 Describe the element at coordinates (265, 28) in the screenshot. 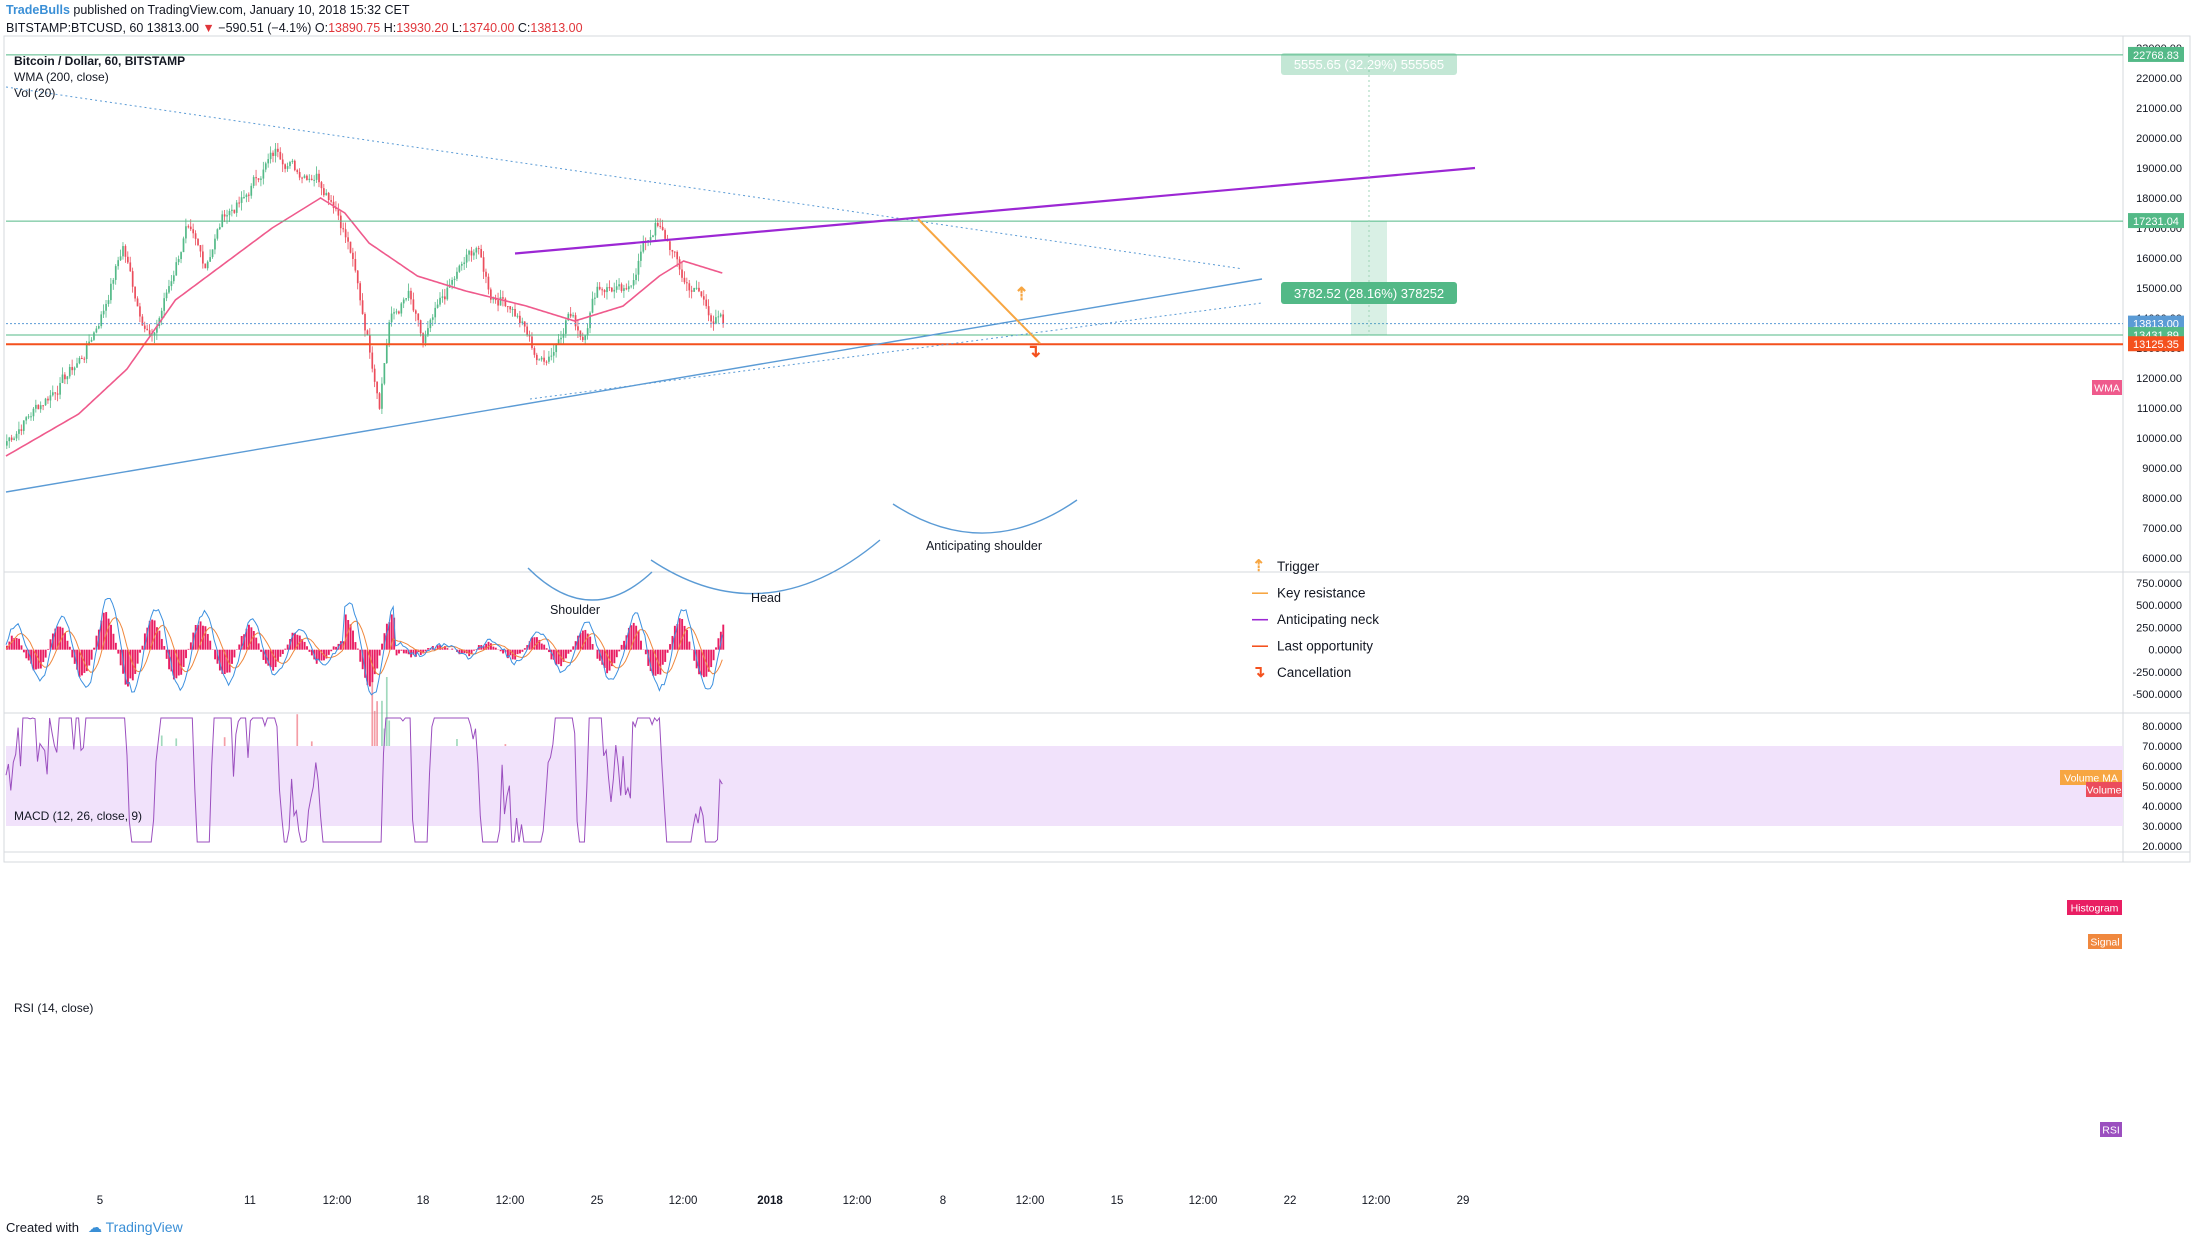

I see `price-change: −590.51 (−4.1%)` at that location.